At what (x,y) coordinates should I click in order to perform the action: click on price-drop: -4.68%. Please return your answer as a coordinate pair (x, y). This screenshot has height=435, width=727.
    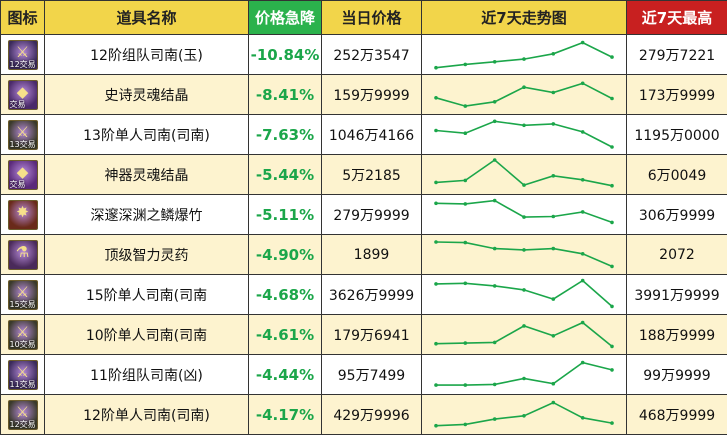
    Looking at the image, I should click on (285, 295).